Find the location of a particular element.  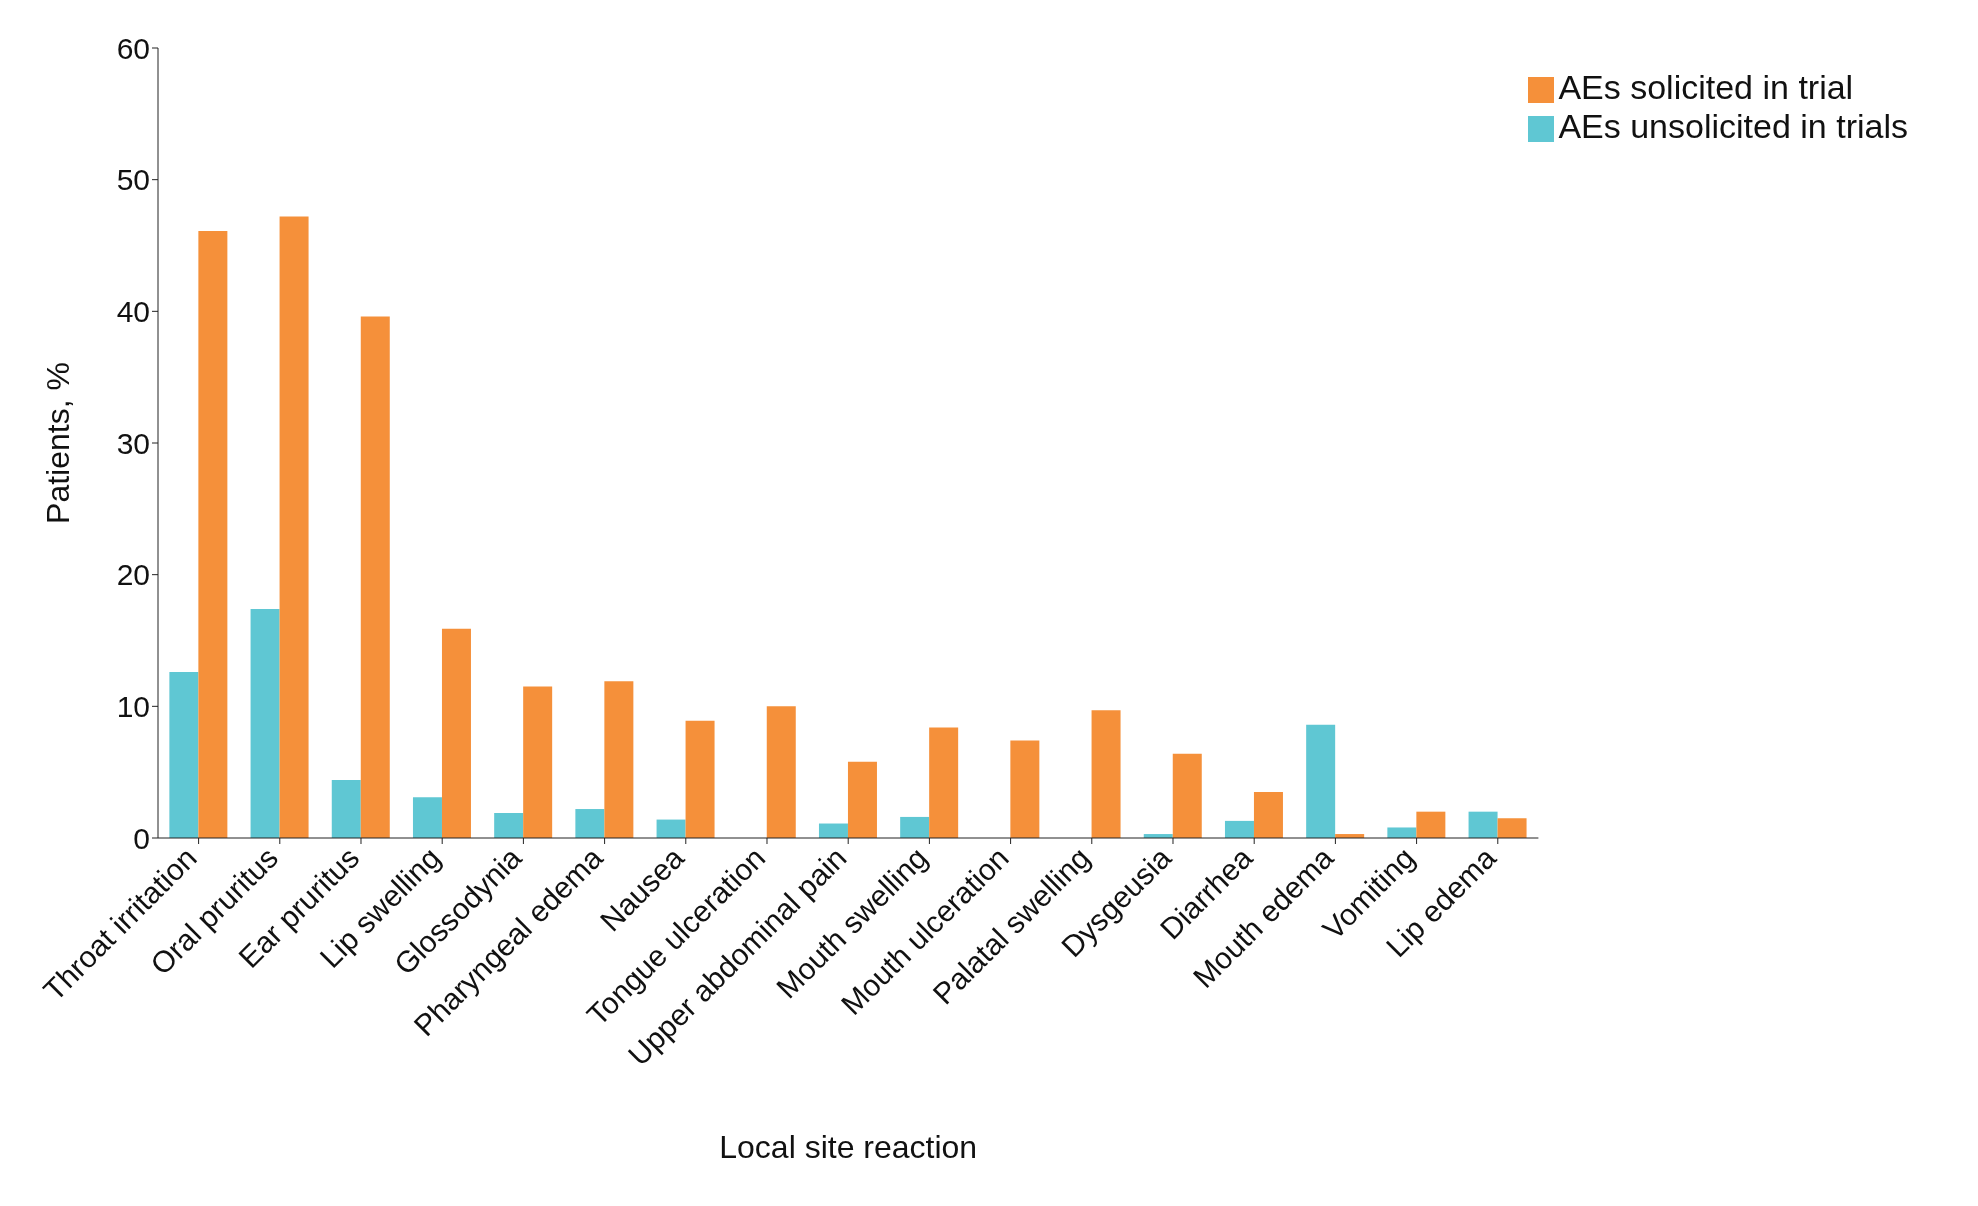

y-tick-label: 0 is located at coordinates (141, 838).